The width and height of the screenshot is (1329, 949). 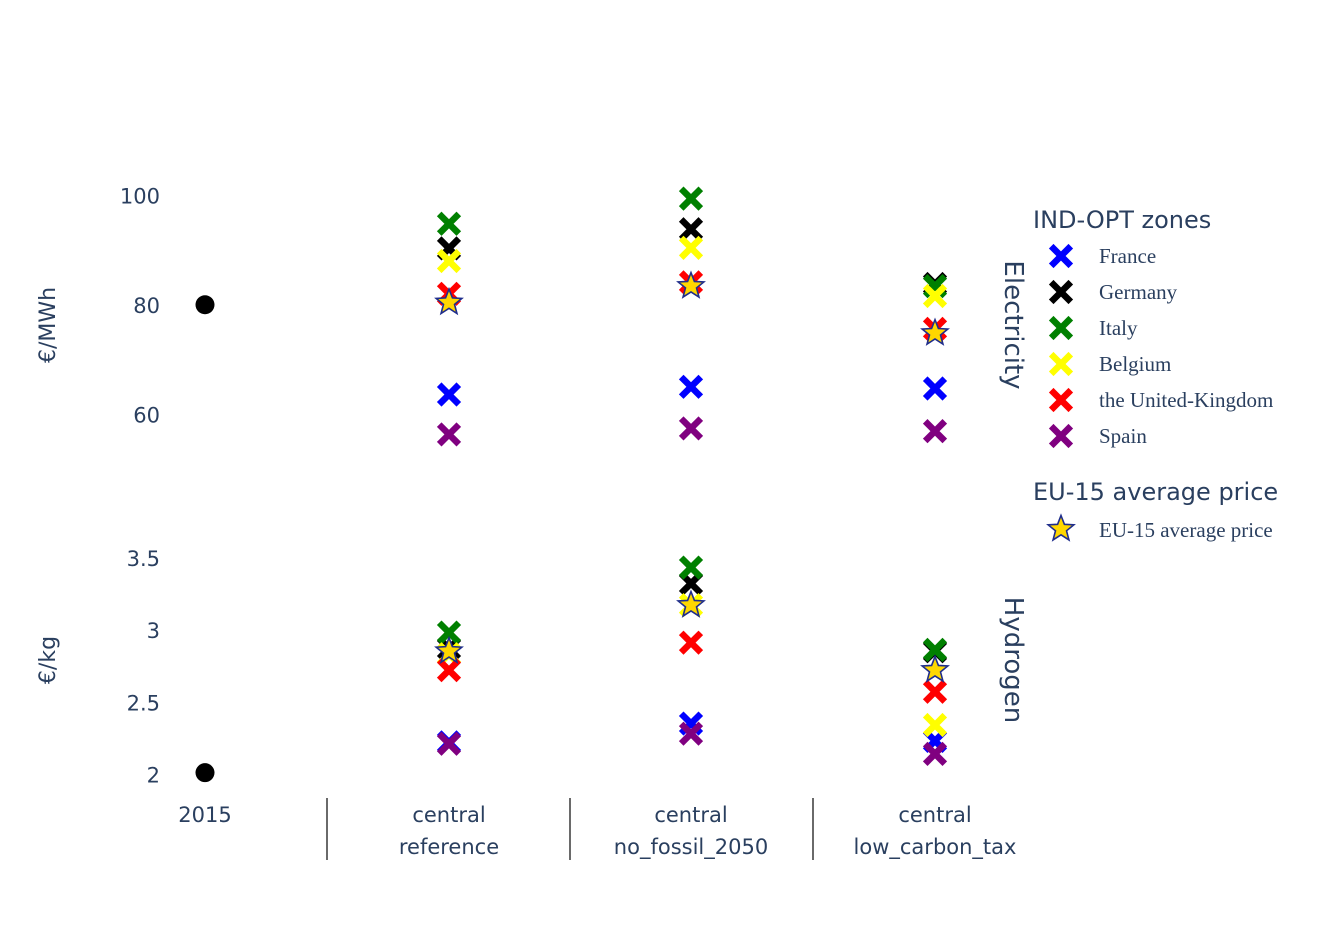 I want to click on legend-marker-spain, so click(x=1061, y=436).